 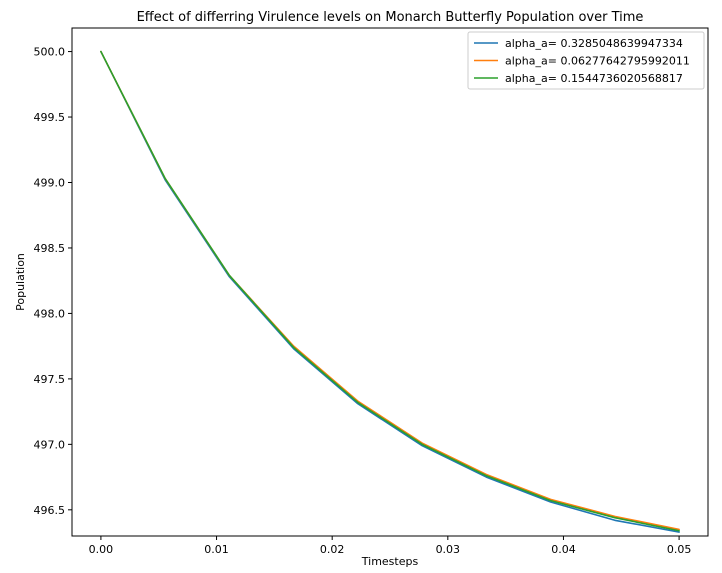 What do you see at coordinates (563, 549) in the screenshot?
I see `x-tick-label: 0.04` at bounding box center [563, 549].